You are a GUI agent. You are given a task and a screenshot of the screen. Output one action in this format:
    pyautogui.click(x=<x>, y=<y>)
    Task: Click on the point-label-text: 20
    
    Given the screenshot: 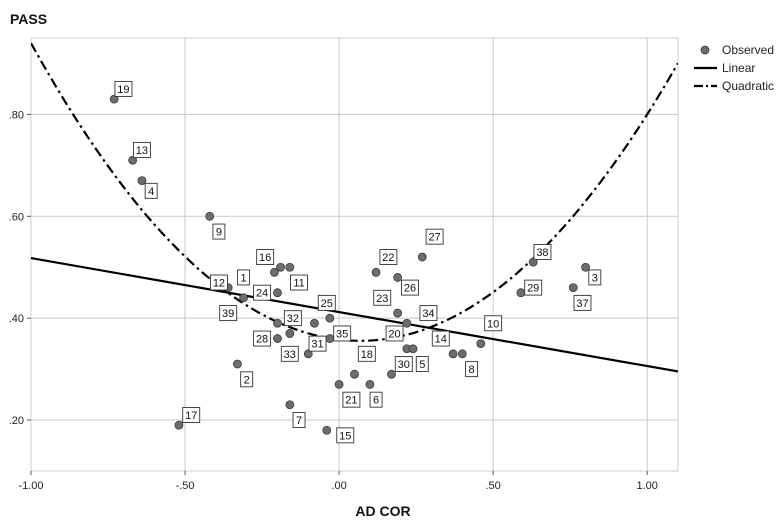 What is the action you would take?
    pyautogui.click(x=394, y=334)
    